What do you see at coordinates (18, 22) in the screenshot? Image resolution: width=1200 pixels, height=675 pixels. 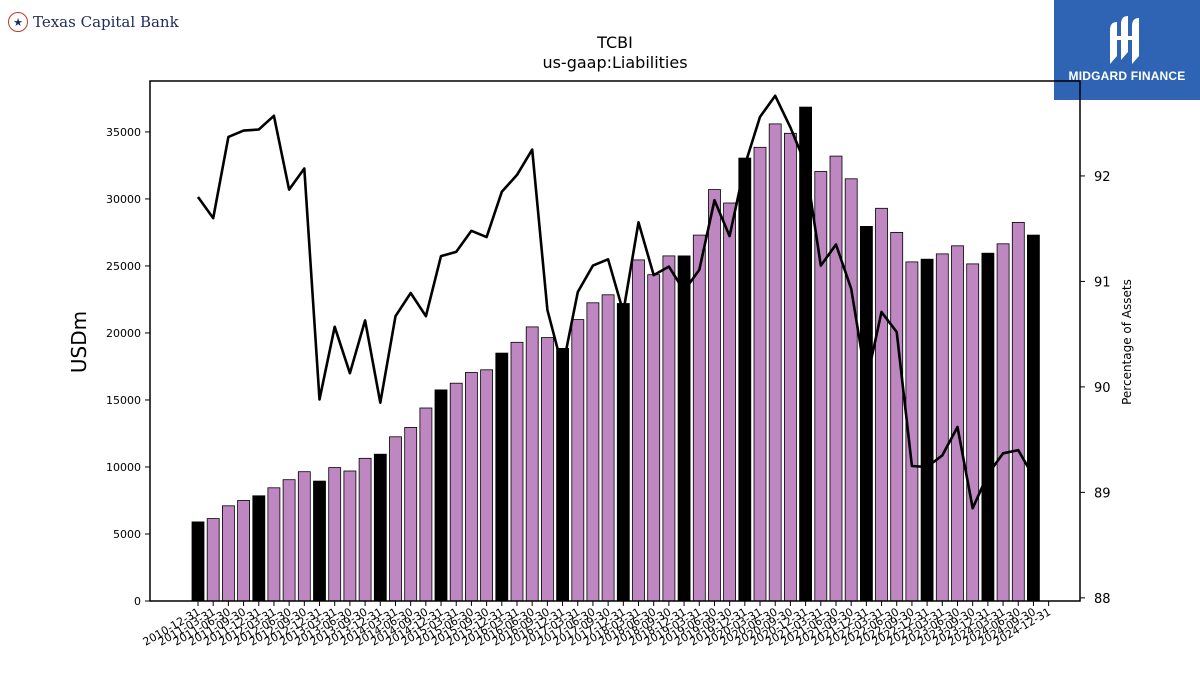 I see `star-icon: ★` at bounding box center [18, 22].